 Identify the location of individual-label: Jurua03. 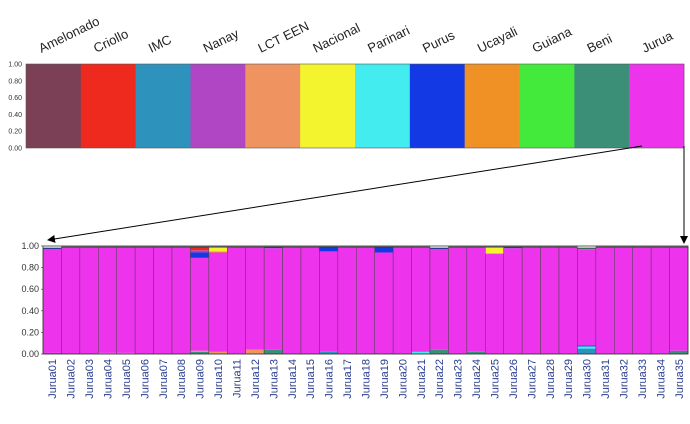
(90, 379).